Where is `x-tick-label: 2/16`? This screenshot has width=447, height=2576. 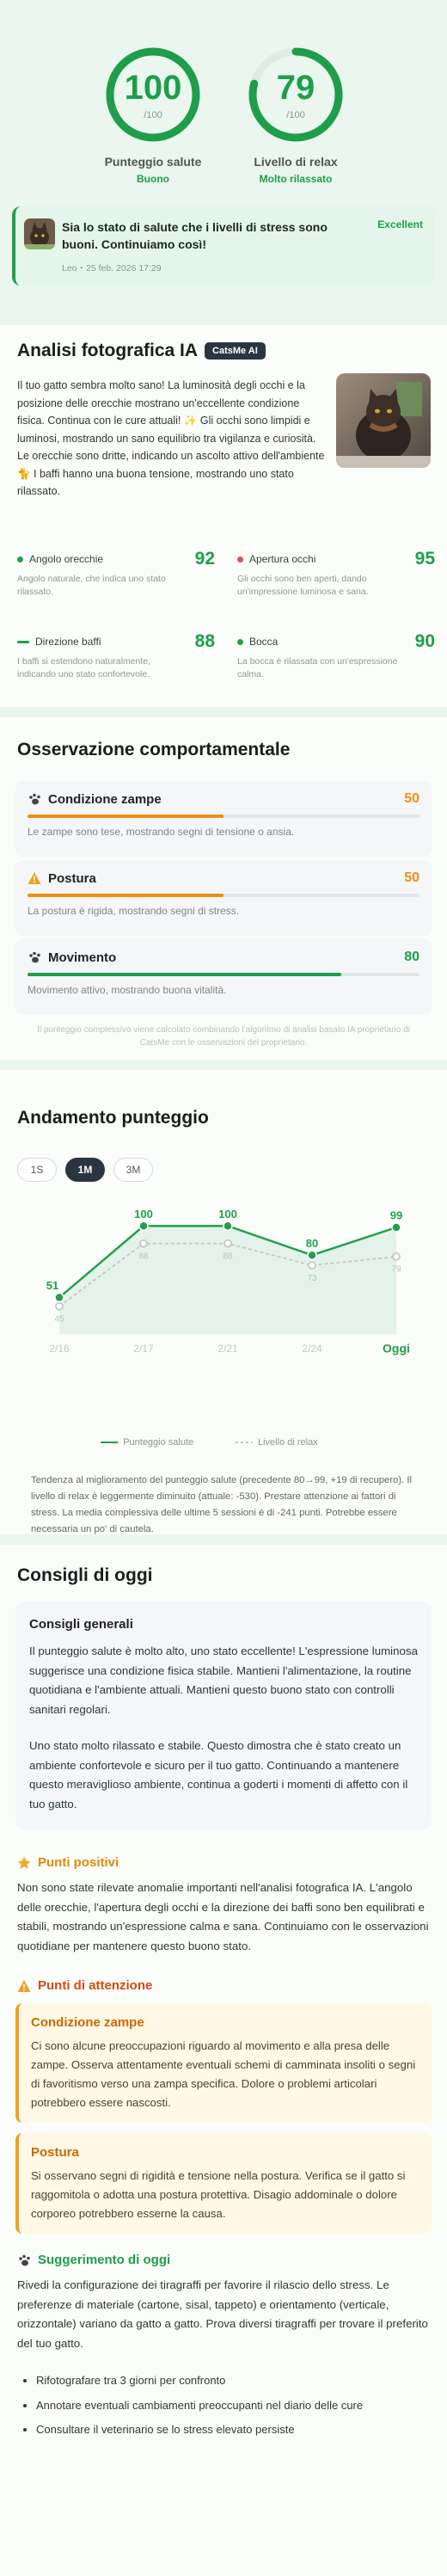 x-tick-label: 2/16 is located at coordinates (60, 1349).